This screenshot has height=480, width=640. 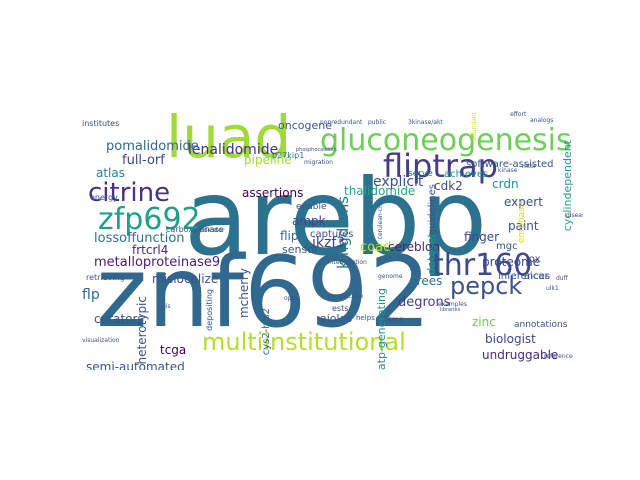 What do you see at coordinates (150, 250) in the screenshot?
I see `word: frtcrl4` at bounding box center [150, 250].